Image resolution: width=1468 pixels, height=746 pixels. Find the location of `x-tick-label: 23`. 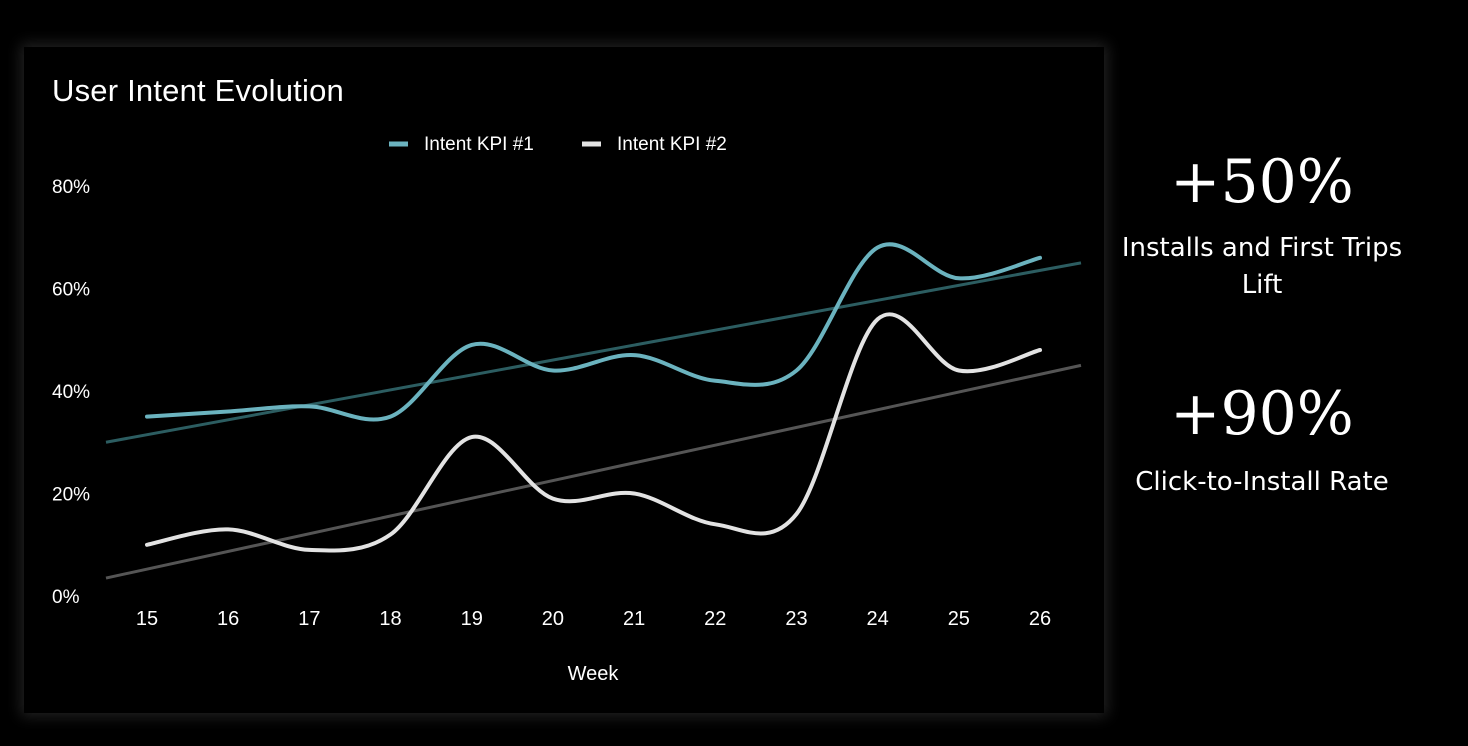

x-tick-label: 23 is located at coordinates (796, 619).